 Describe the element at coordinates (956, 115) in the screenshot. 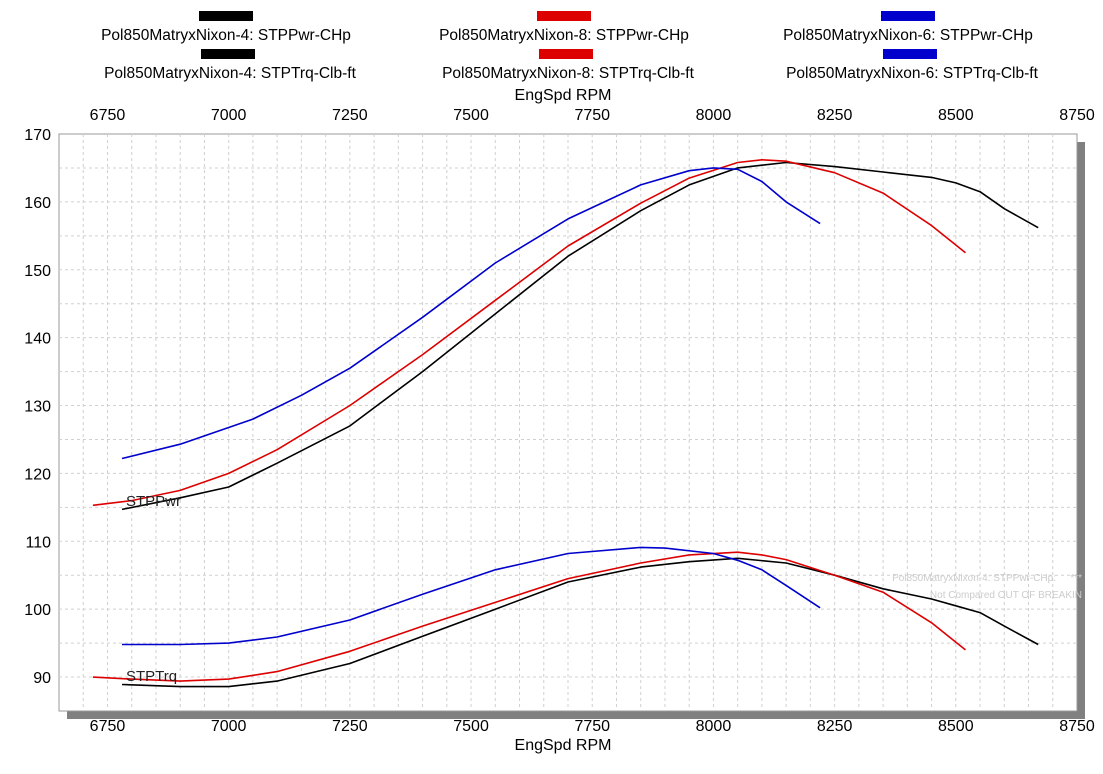

I see `x-tick-label-top: 8500` at that location.